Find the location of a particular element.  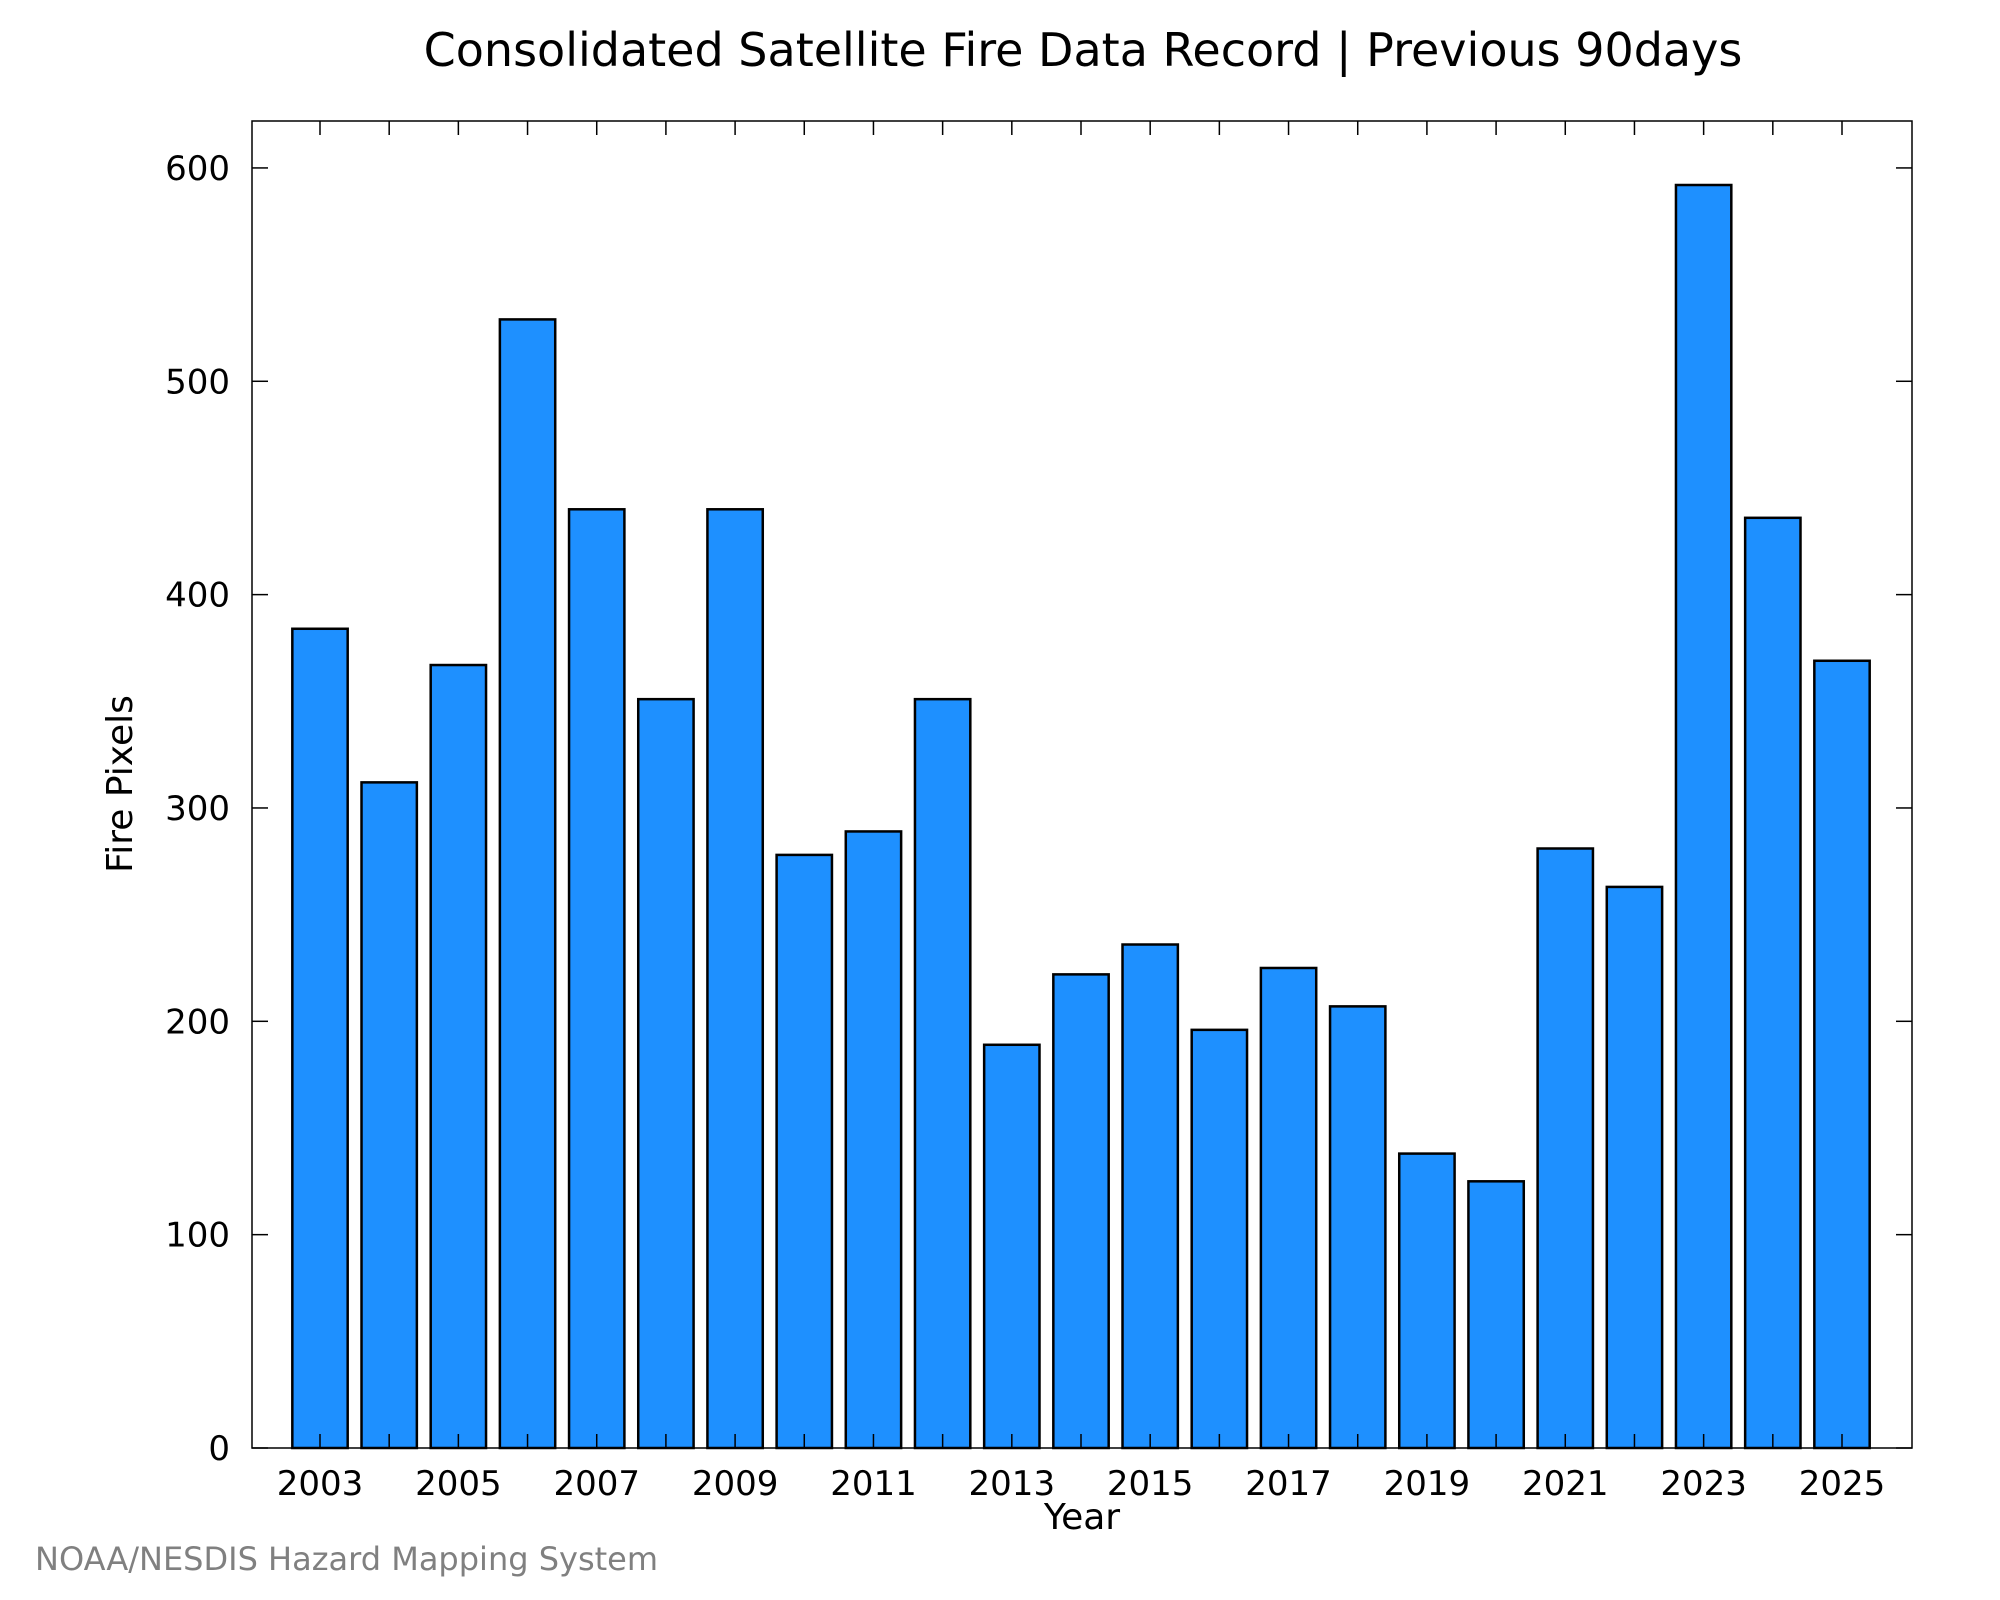

x-tick-label: 2003 is located at coordinates (320, 1484).